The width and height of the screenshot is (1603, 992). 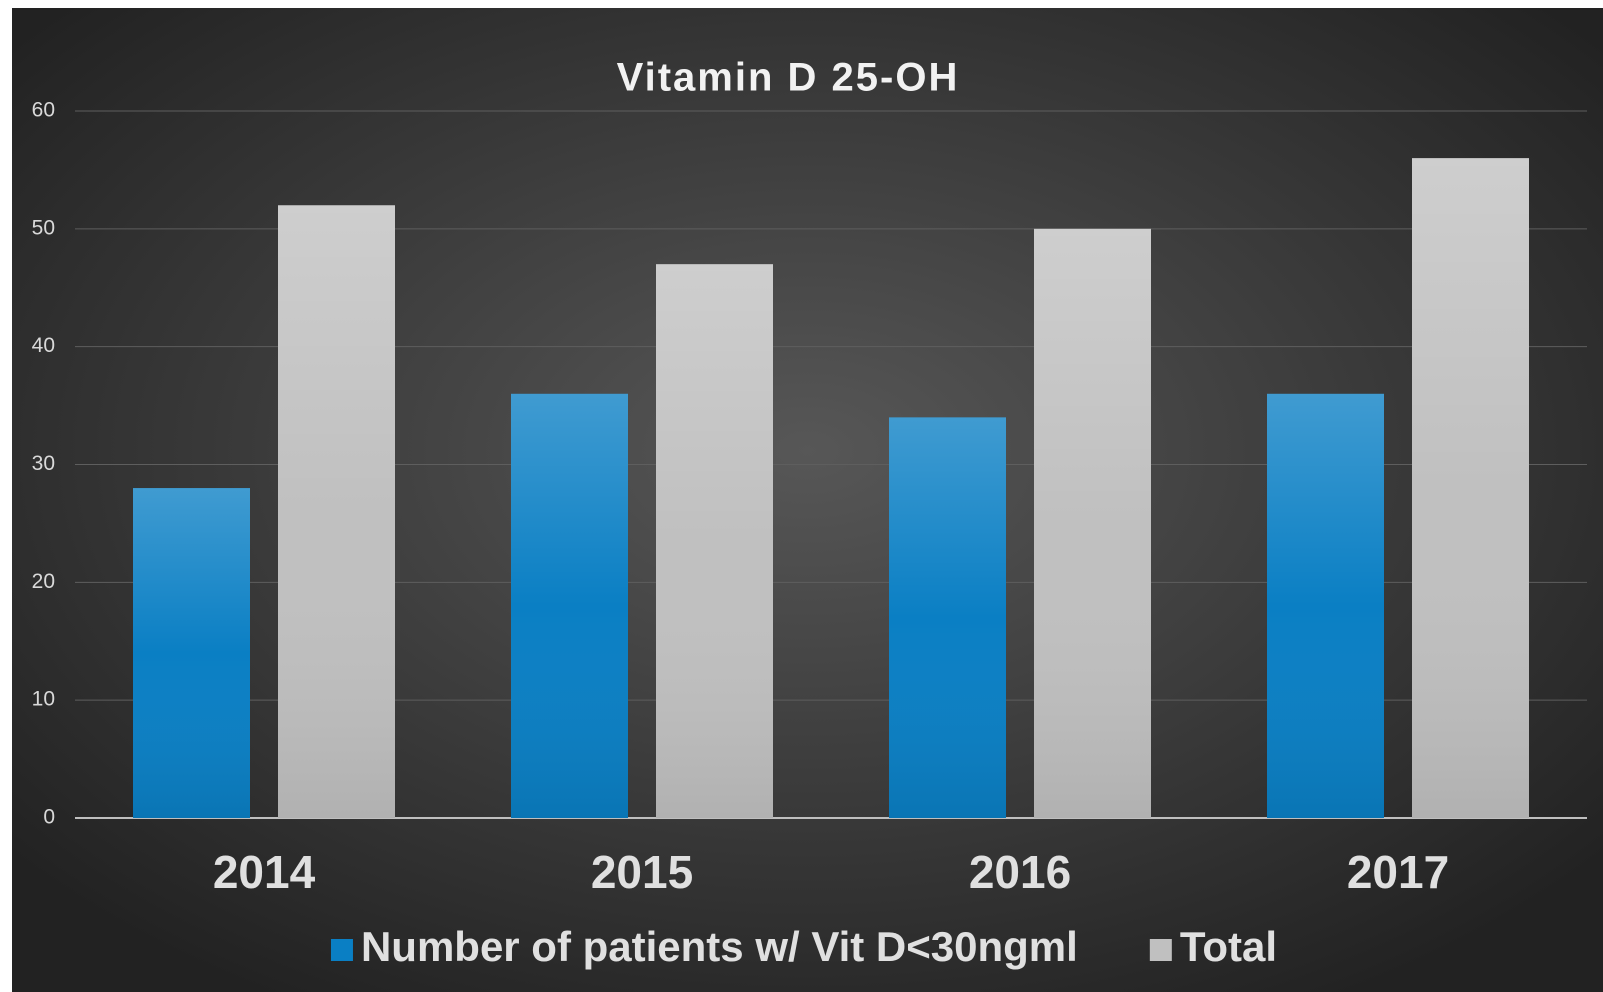 What do you see at coordinates (43, 463) in the screenshot?
I see `y-tick-label: 30` at bounding box center [43, 463].